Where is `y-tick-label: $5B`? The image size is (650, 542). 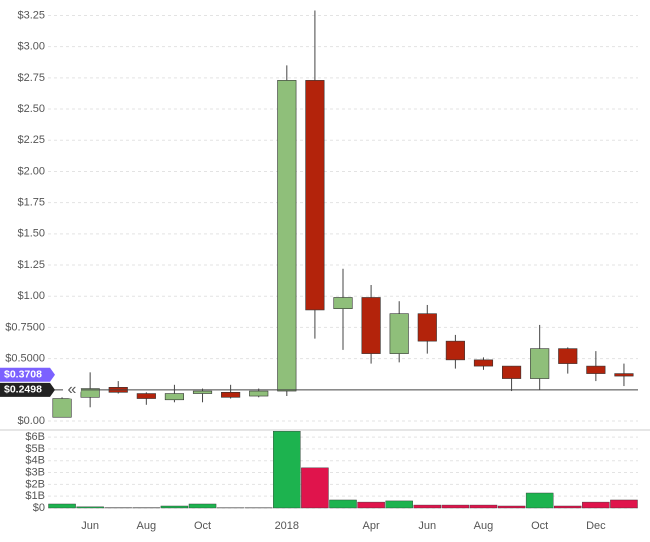
y-tick-label: $5B is located at coordinates (35, 449).